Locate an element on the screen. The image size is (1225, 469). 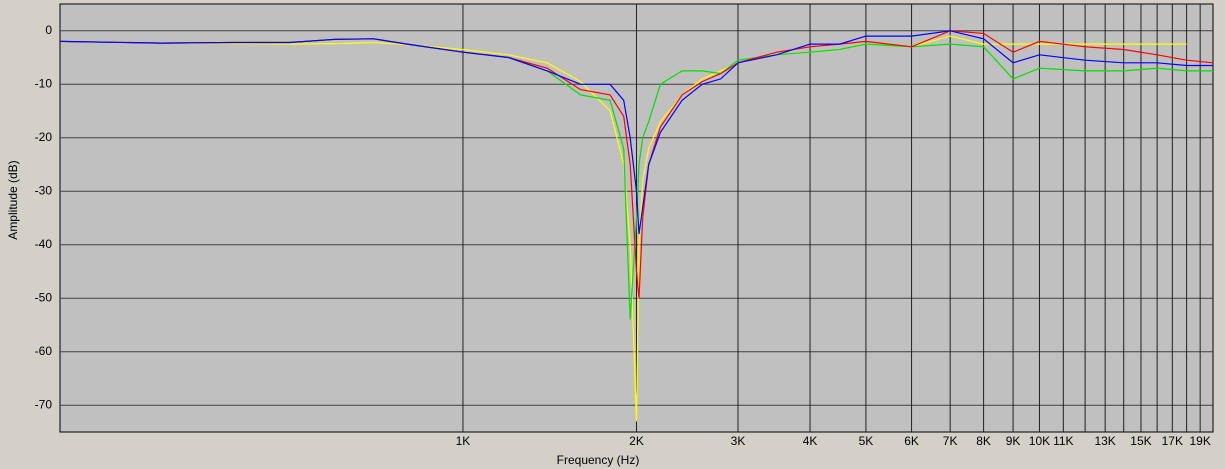
x-tick-label: 5K is located at coordinates (866, 441).